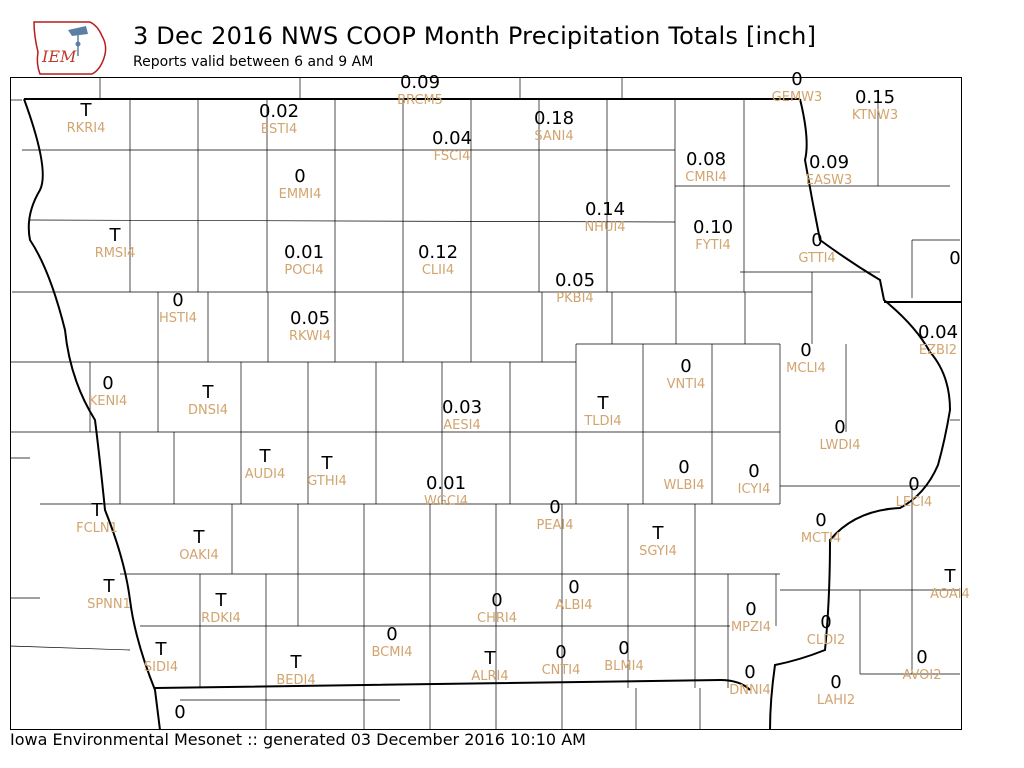 This screenshot has height=768, width=1024. Describe the element at coordinates (602, 421) in the screenshot. I see `station-id: TLDI4` at that location.